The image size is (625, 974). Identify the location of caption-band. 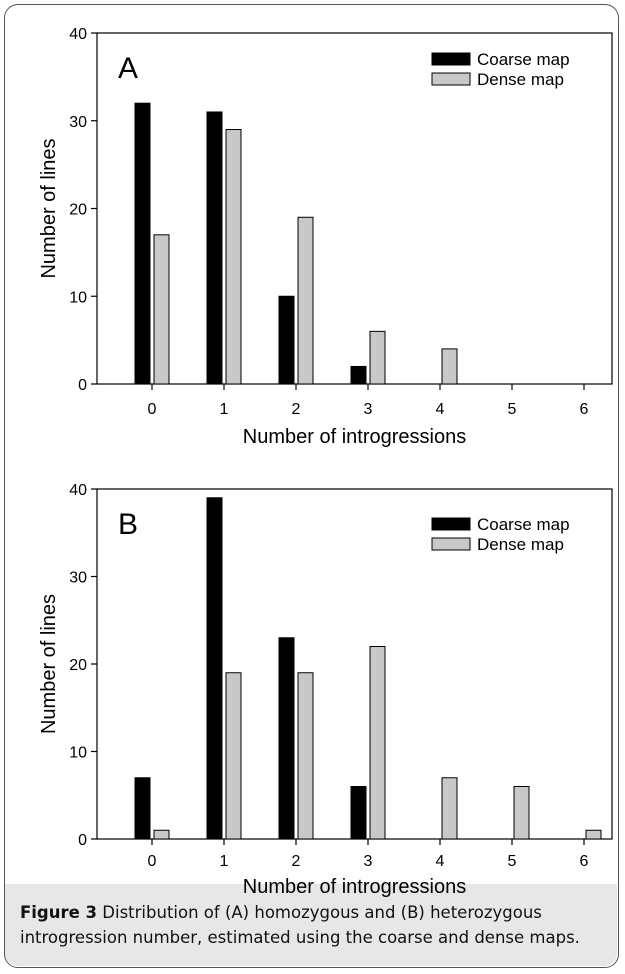
(311, 925).